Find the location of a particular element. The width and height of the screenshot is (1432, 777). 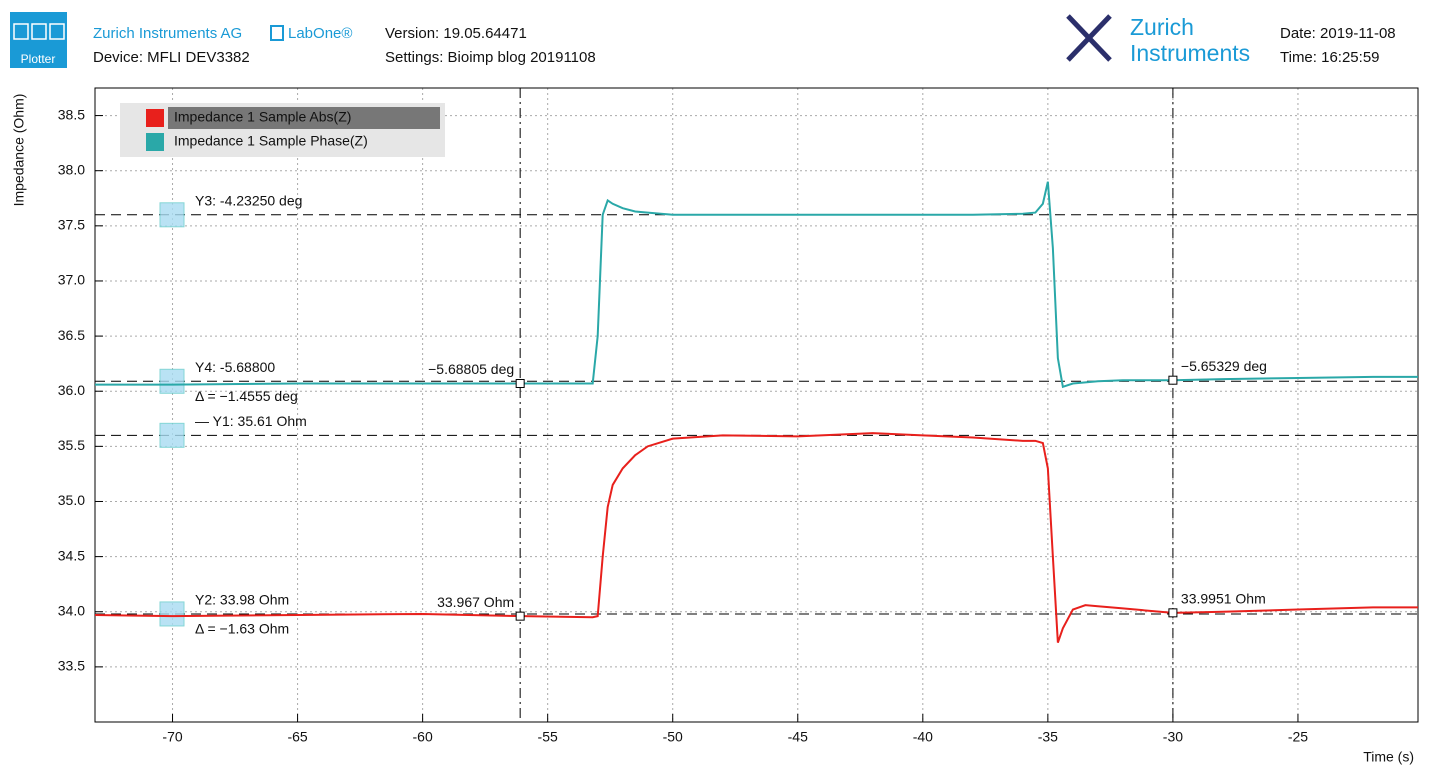

x-axis-label: Time (s) is located at coordinates (1388, 757).